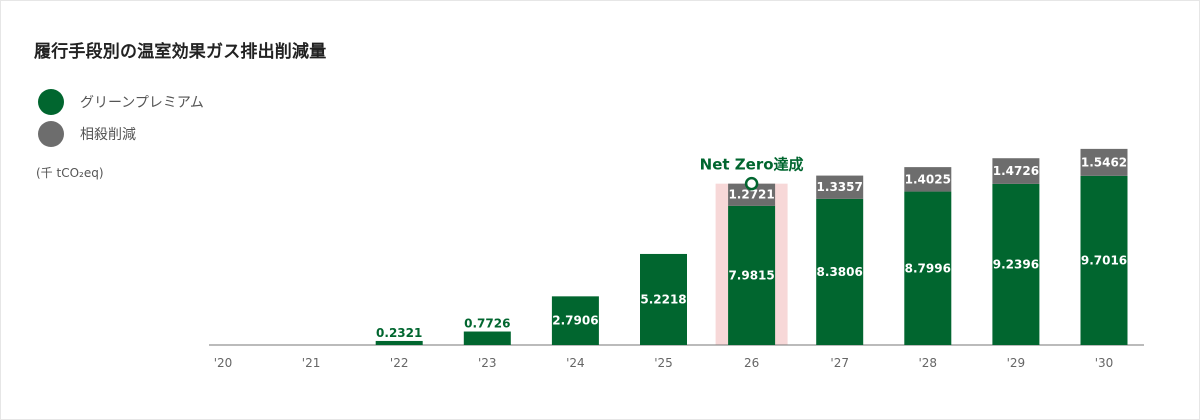 The width and height of the screenshot is (1200, 420). I want to click on x-tick-label-3: '23, so click(487, 363).